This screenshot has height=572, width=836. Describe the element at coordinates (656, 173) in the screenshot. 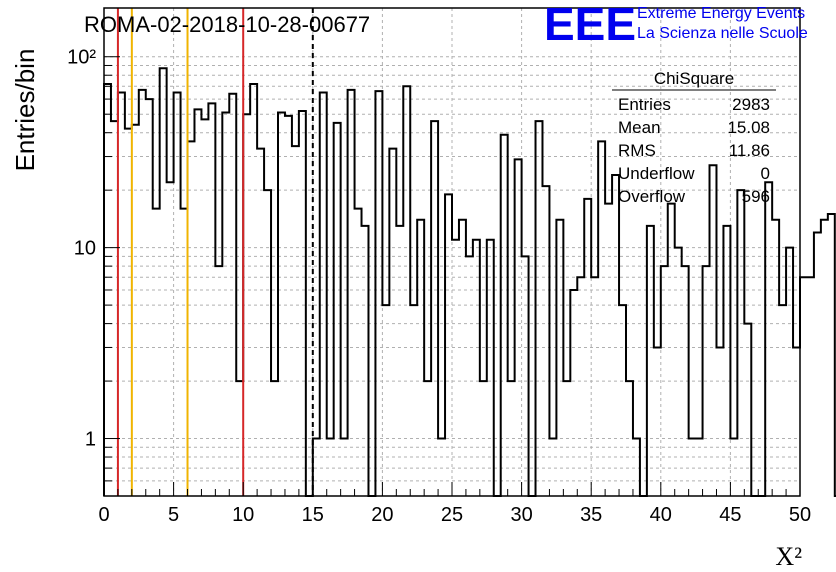

I see `stats-row-label: Underflow` at that location.